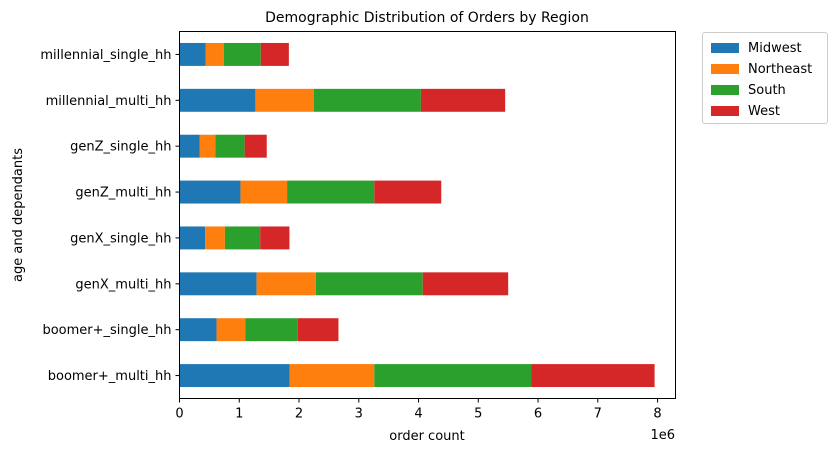 The height and width of the screenshot is (453, 835). What do you see at coordinates (214, 54) in the screenshot?
I see `bar-northeast-millennial_single_hh` at bounding box center [214, 54].